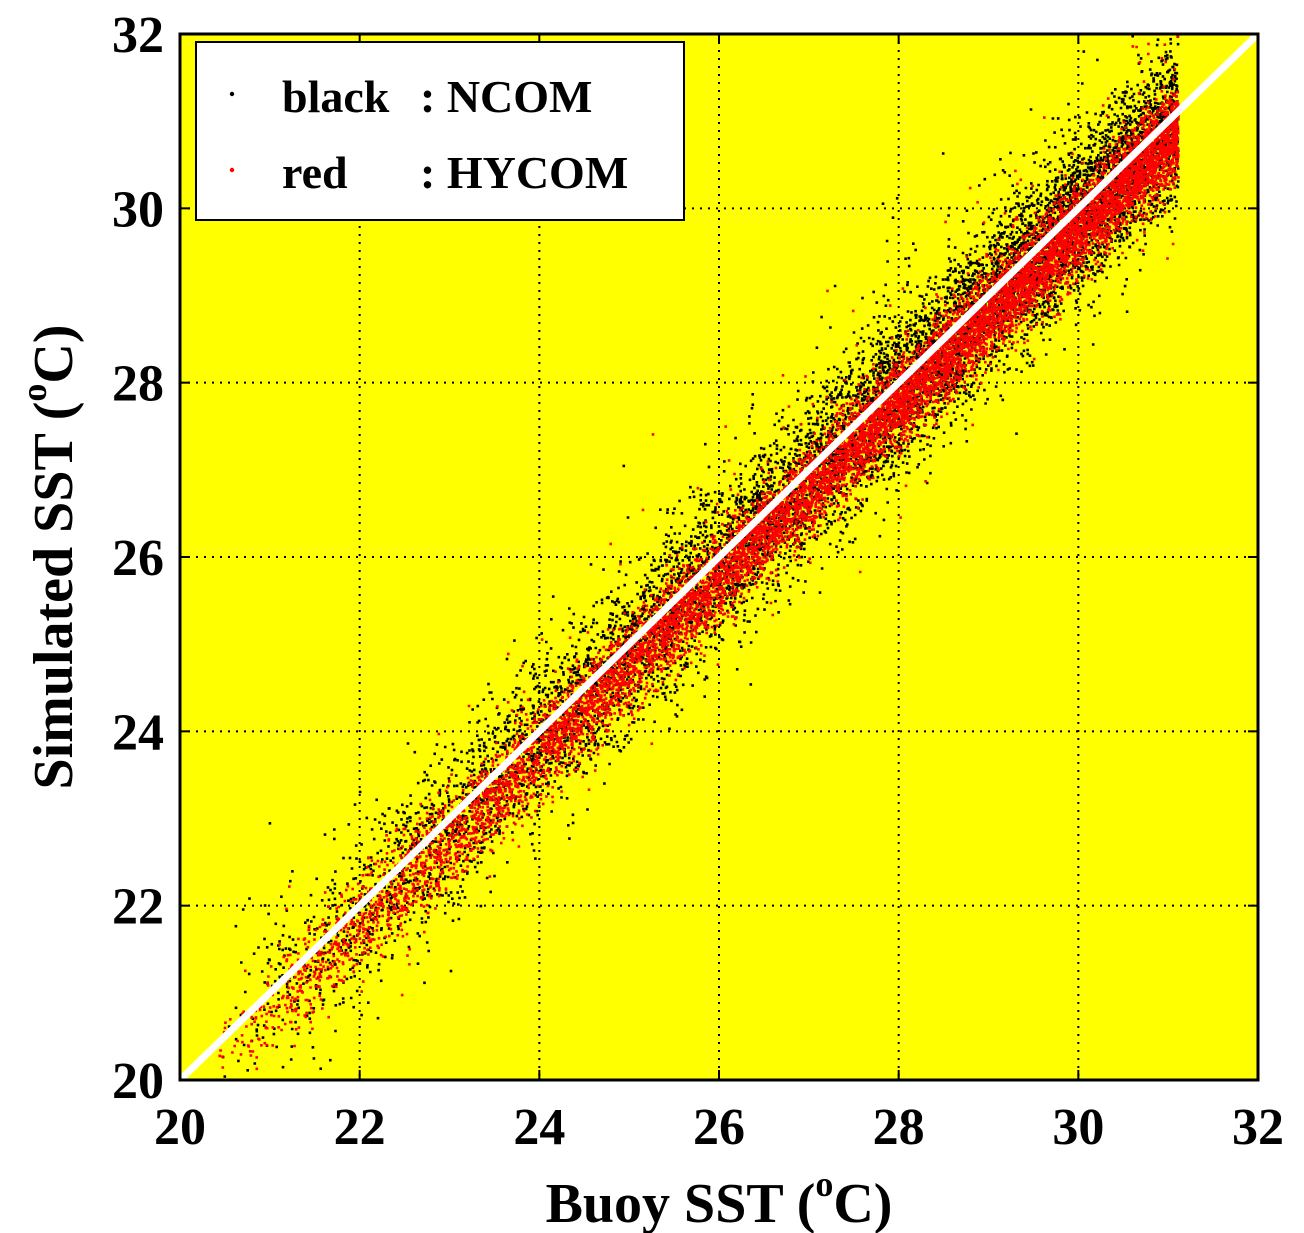 This screenshot has height=1233, width=1304. Describe the element at coordinates (1258, 1127) in the screenshot. I see `x-tick-label: 32` at that location.